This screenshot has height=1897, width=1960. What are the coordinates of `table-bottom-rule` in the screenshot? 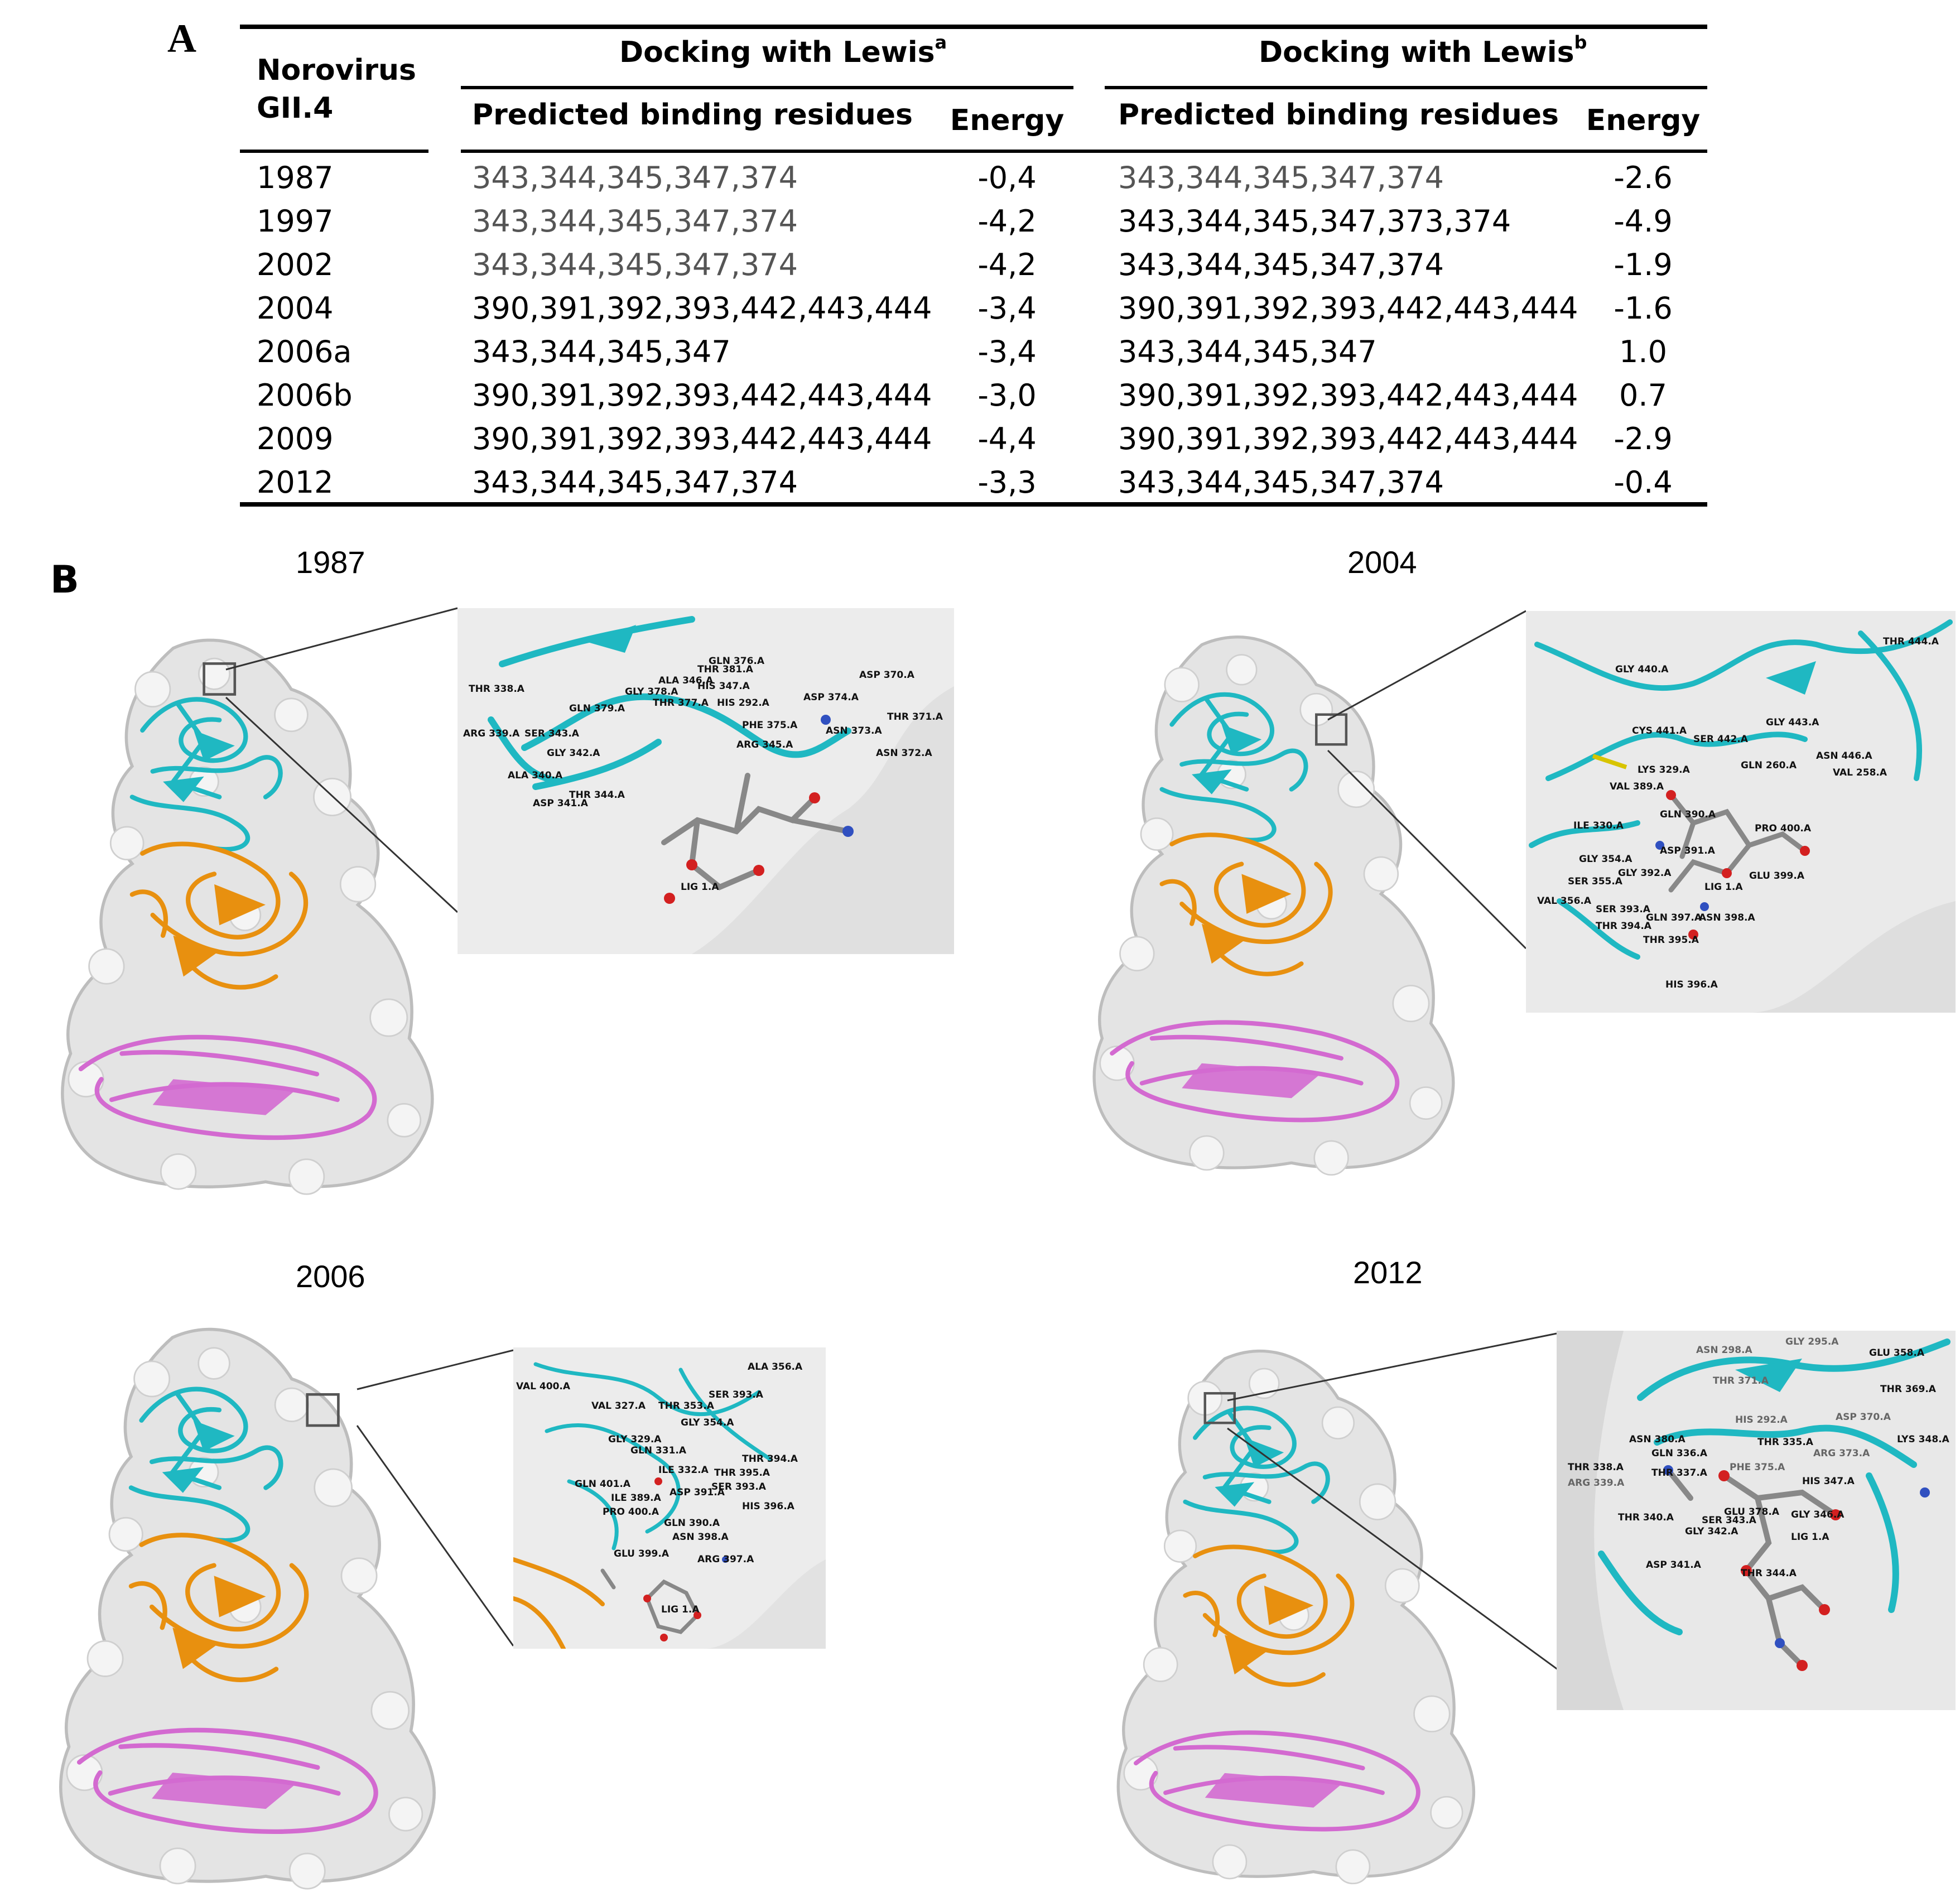 It's located at (973, 505).